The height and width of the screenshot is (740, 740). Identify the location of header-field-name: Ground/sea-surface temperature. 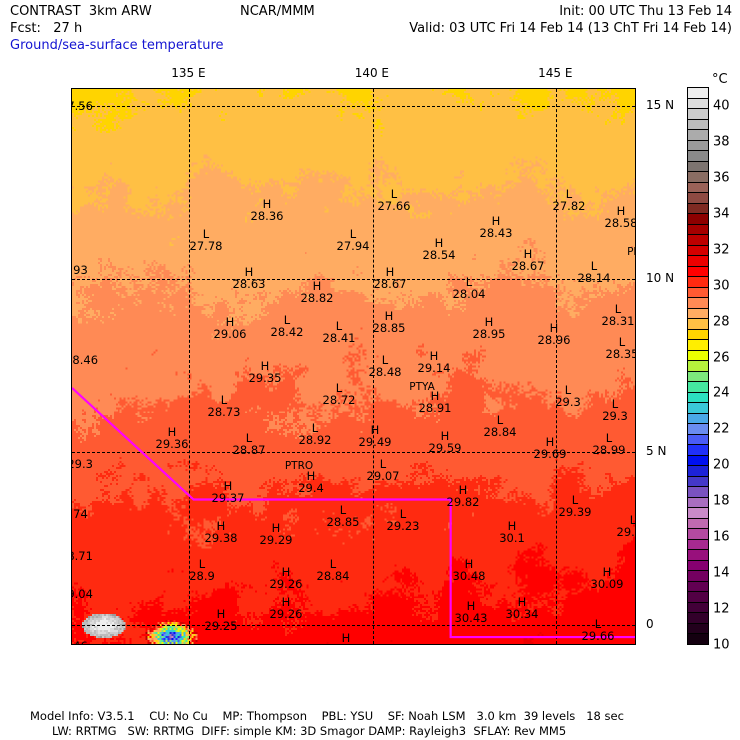
(117, 45).